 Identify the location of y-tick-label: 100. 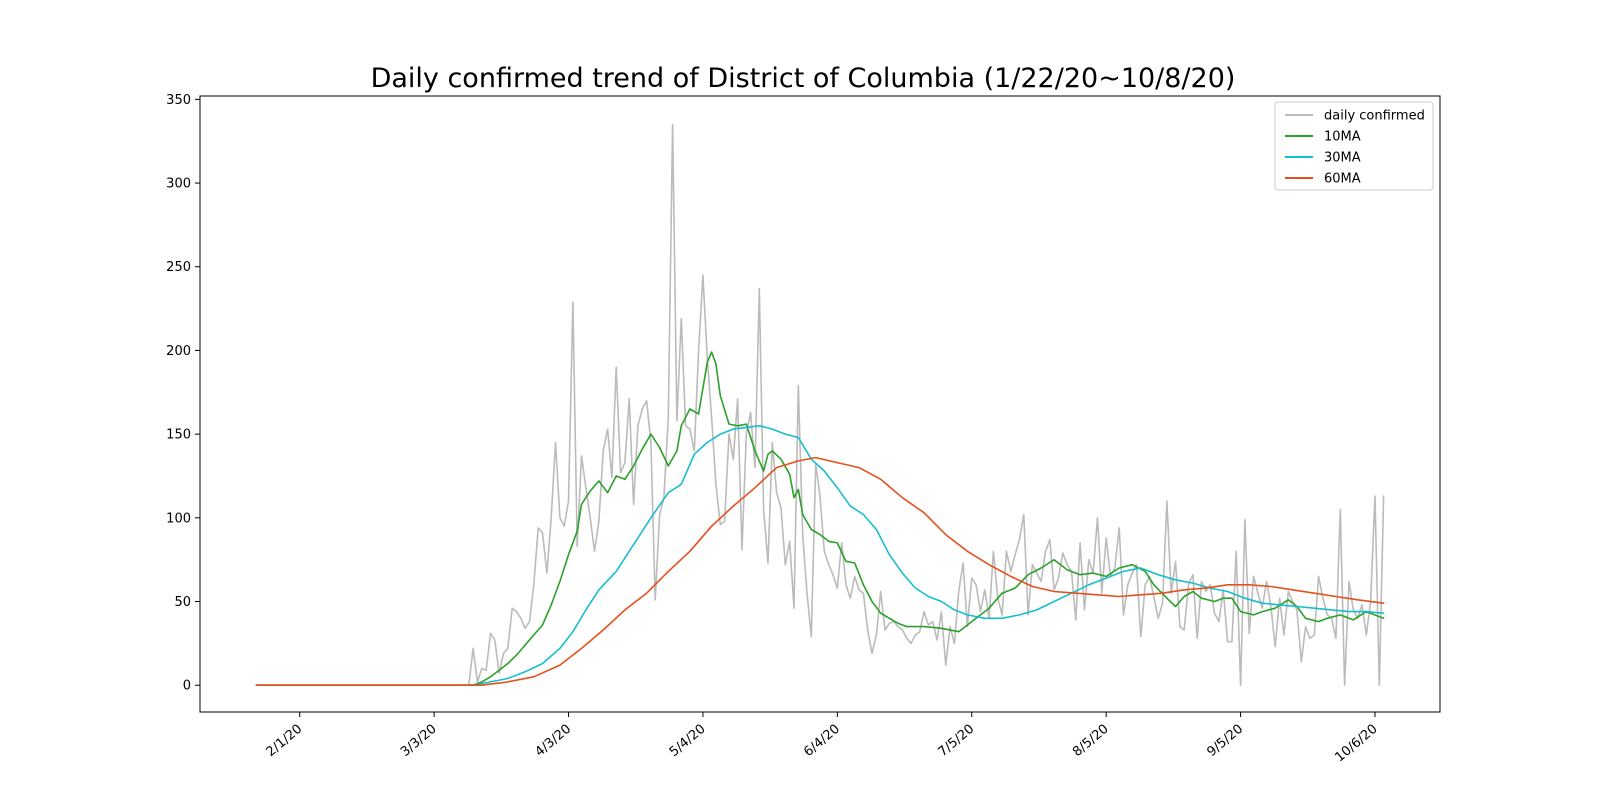
(178, 518).